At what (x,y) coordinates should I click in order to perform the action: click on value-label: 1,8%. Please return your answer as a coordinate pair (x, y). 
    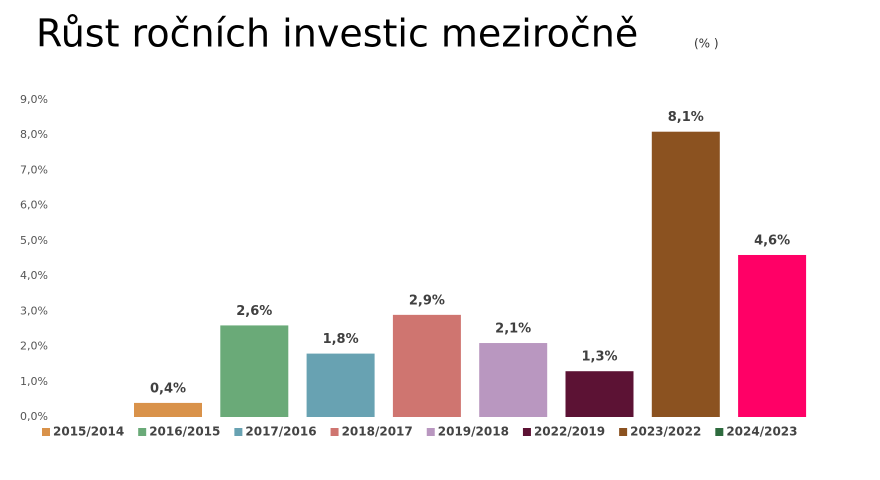
    Looking at the image, I should click on (341, 339).